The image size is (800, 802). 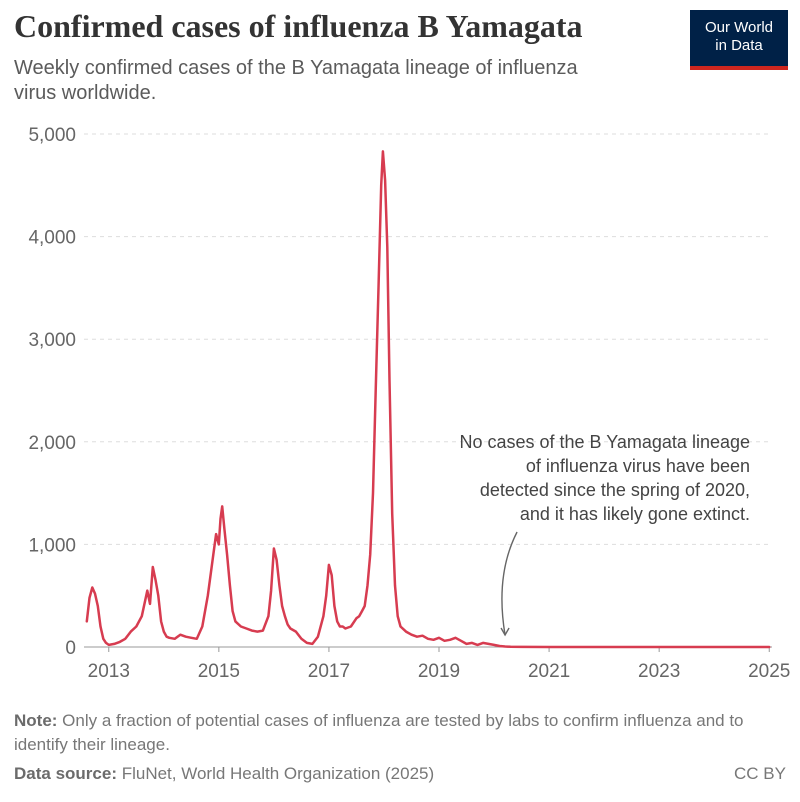 I want to click on source-label: Data source:, so click(x=65, y=773).